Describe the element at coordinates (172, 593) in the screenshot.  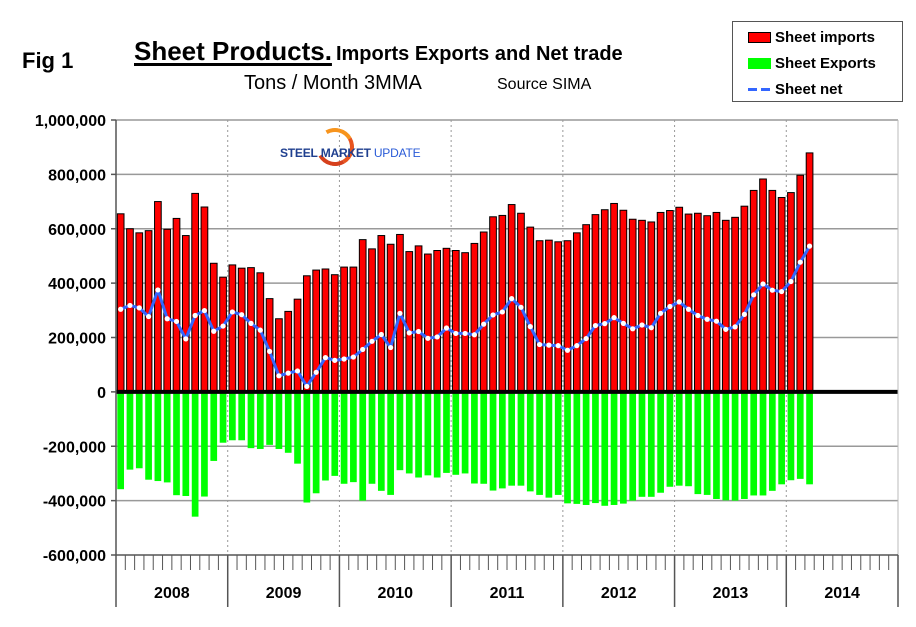
I see `x-year-label: 2008` at that location.